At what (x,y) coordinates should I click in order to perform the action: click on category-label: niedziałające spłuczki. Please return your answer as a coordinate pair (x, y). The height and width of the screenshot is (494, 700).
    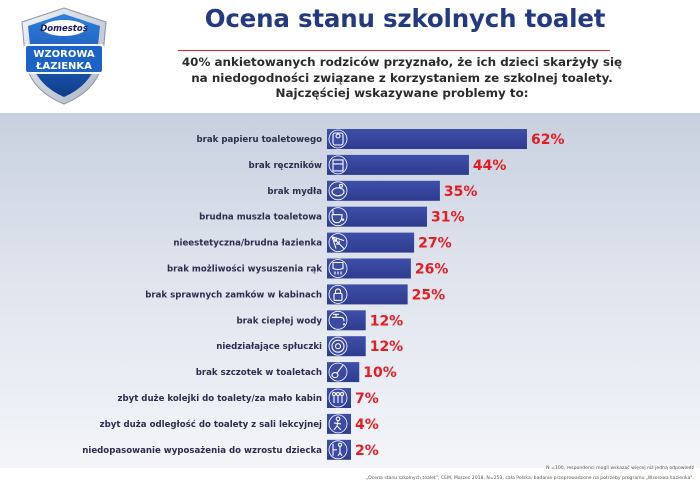
    Looking at the image, I should click on (269, 347).